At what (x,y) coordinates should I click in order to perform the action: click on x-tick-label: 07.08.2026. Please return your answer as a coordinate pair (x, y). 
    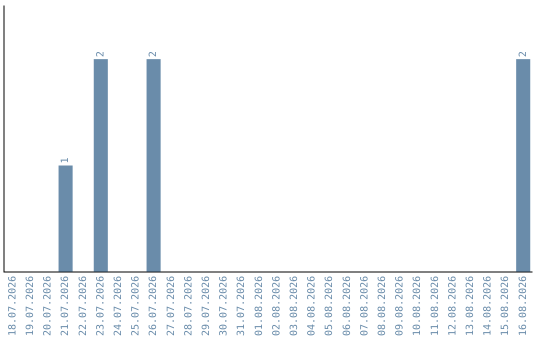
    Looking at the image, I should click on (364, 306).